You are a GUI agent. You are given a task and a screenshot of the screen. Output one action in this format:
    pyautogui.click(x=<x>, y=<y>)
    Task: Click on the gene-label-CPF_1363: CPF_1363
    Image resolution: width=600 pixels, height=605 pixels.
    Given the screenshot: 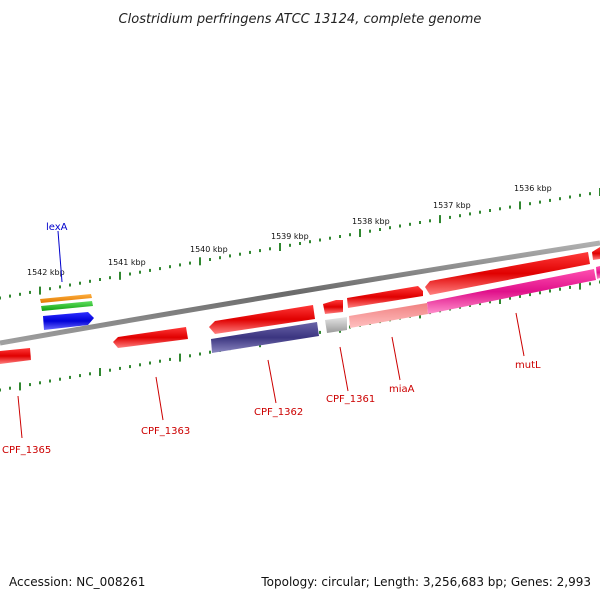 What is the action you would take?
    pyautogui.click(x=165, y=431)
    